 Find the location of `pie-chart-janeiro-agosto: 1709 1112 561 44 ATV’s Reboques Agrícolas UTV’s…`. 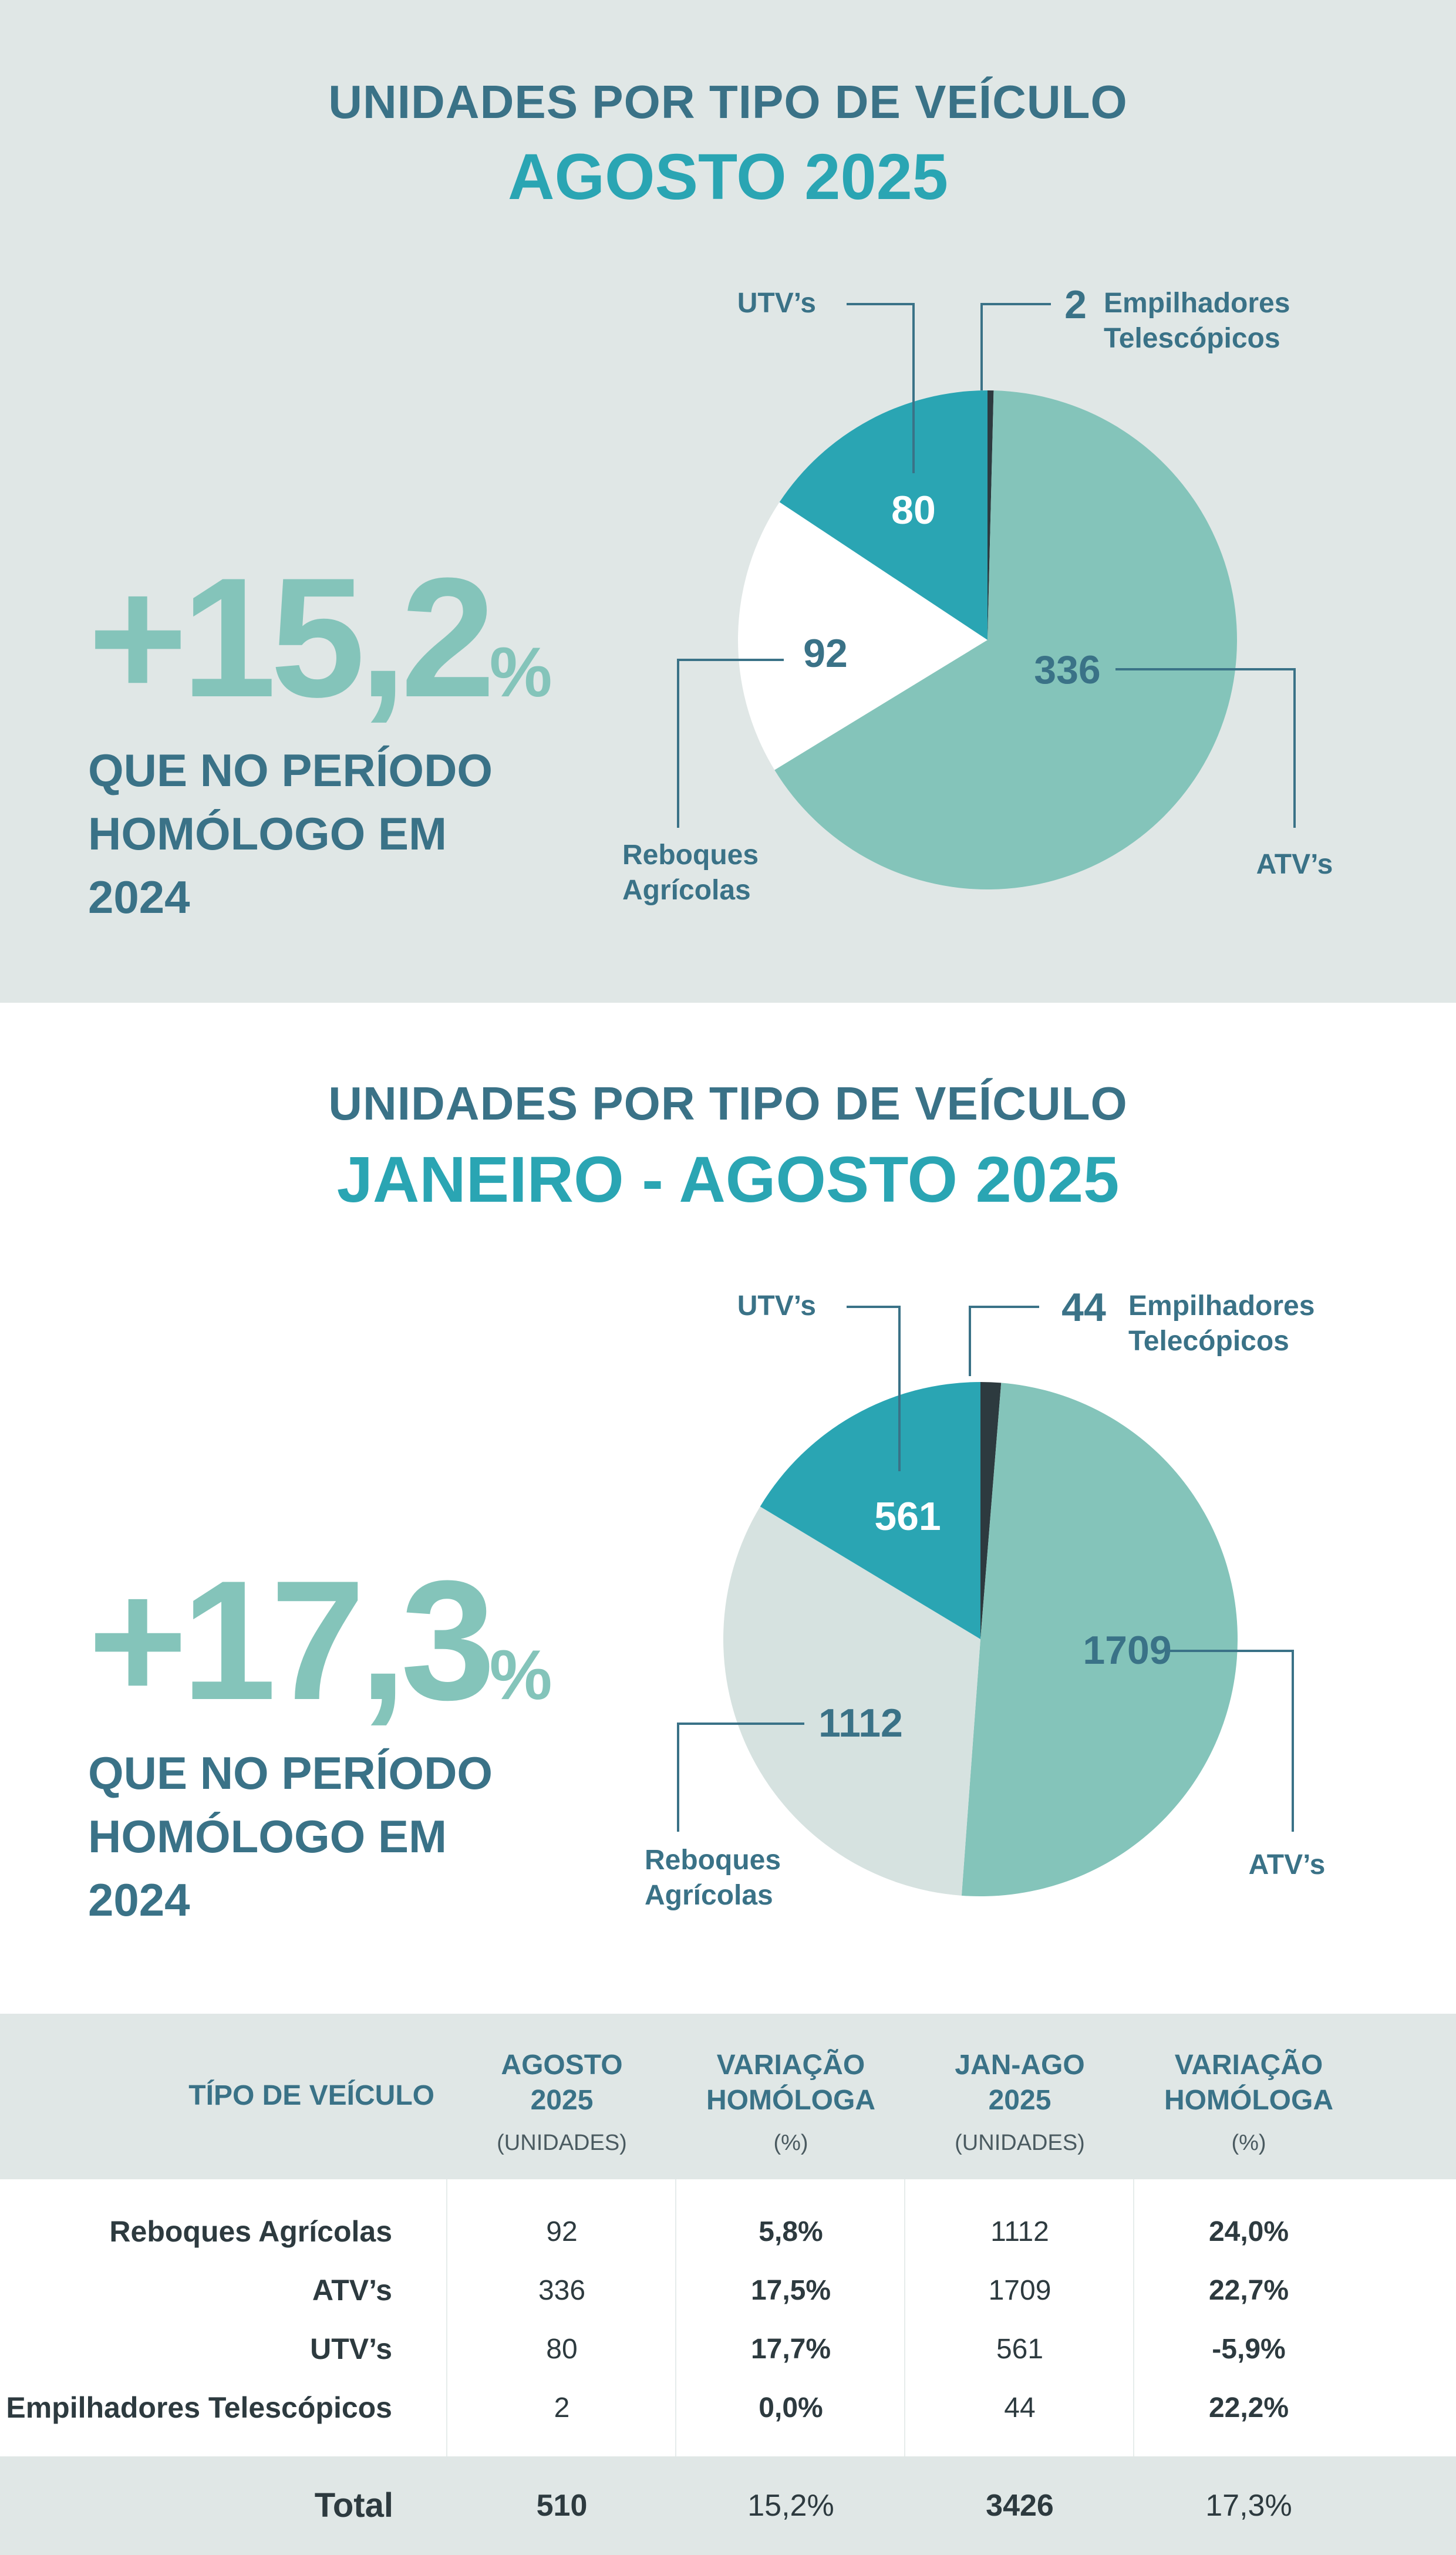

pie-chart-janeiro-agosto: 1709 1112 561 44 ATV’s Reboques Agrícolas UTV’s… is located at coordinates (985, 1598).